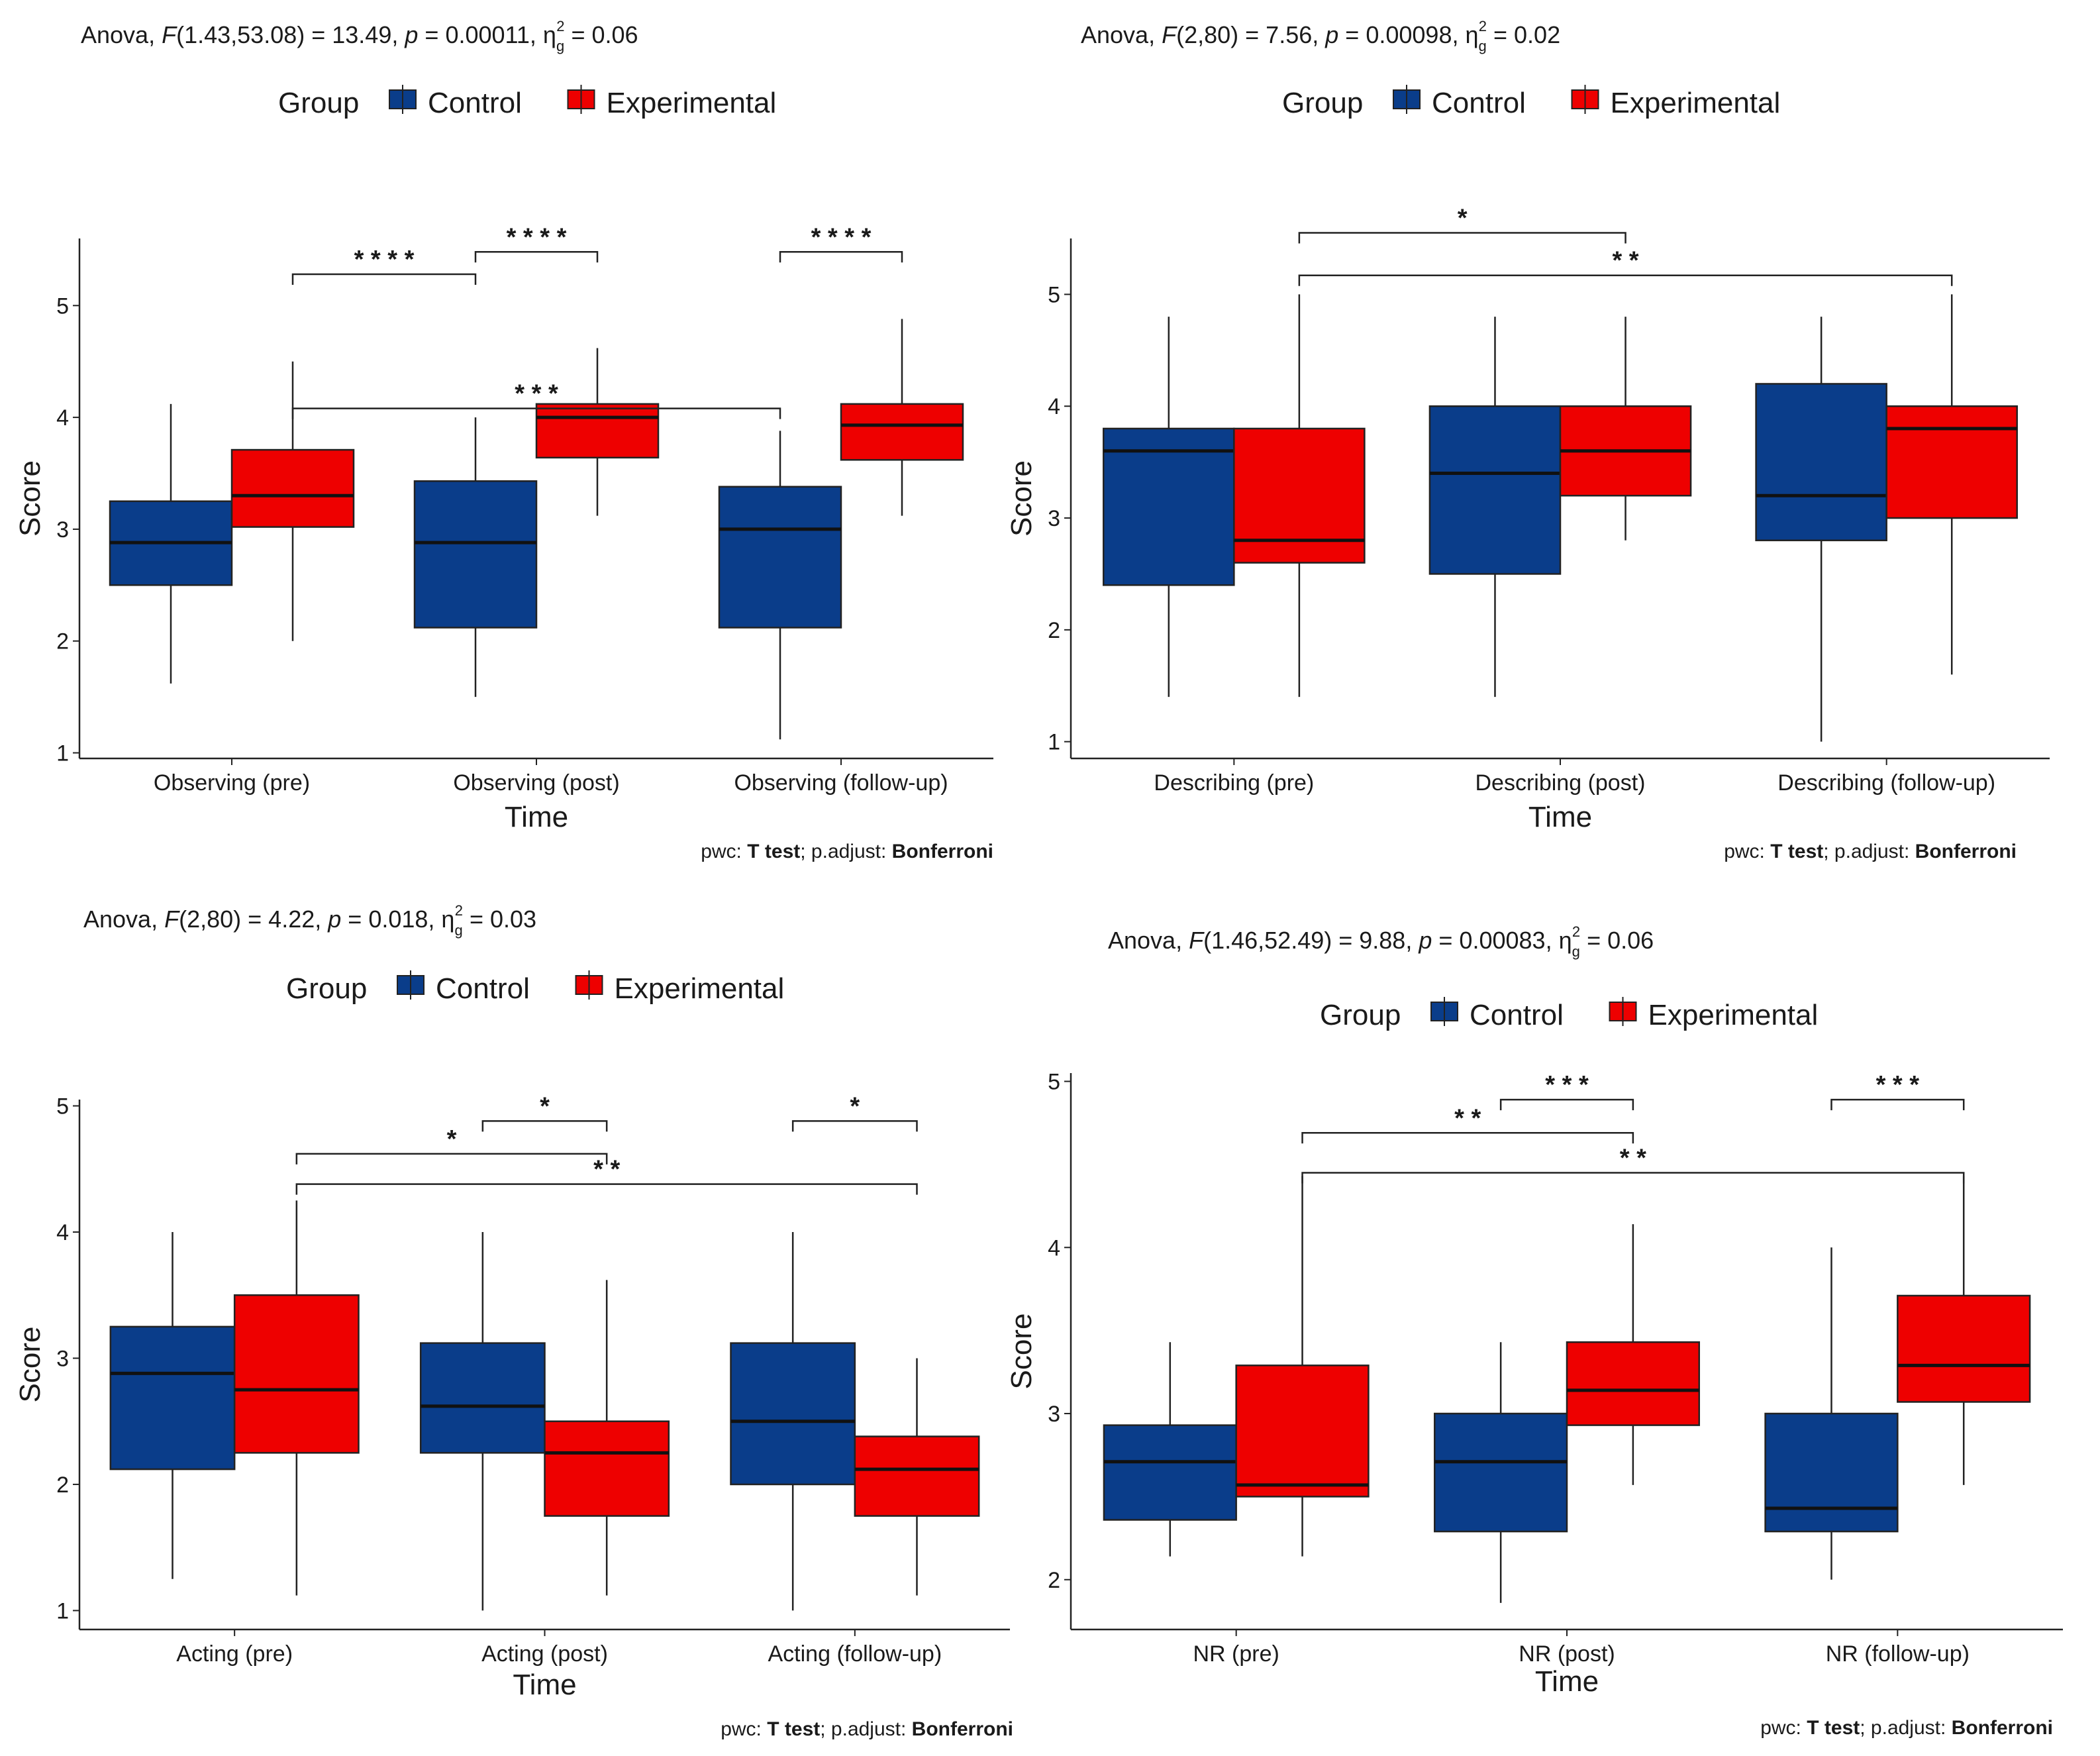 The width and height of the screenshot is (2100, 1756). What do you see at coordinates (1502, 940) in the screenshot?
I see `anova-p-value: 0.00083` at bounding box center [1502, 940].